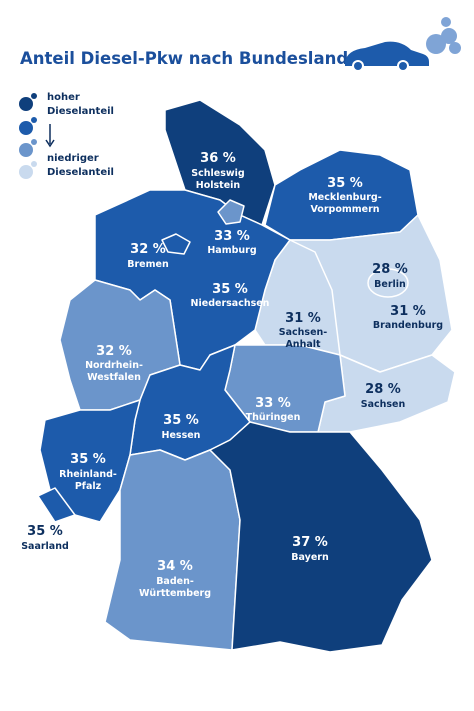 The height and width of the screenshot is (711, 474). I want to click on state-name: Nordrhein-, so click(114, 365).